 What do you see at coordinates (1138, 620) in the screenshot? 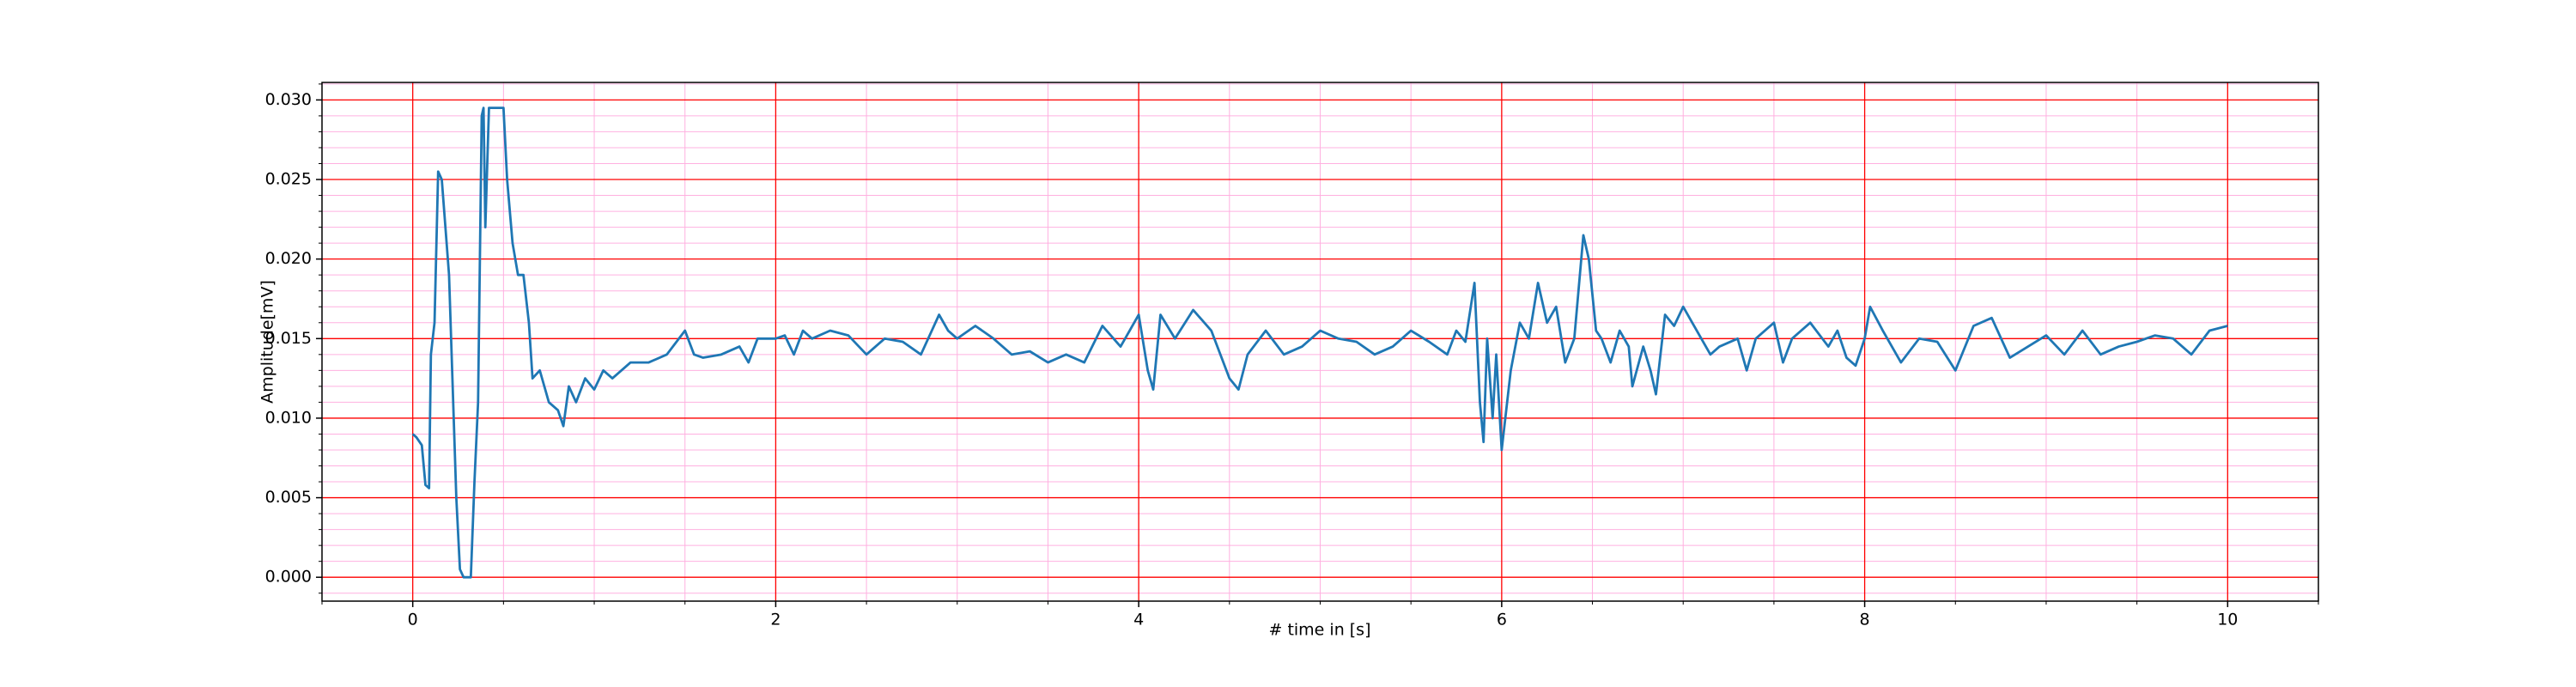
I see `x-tick-label: 4` at bounding box center [1138, 620].